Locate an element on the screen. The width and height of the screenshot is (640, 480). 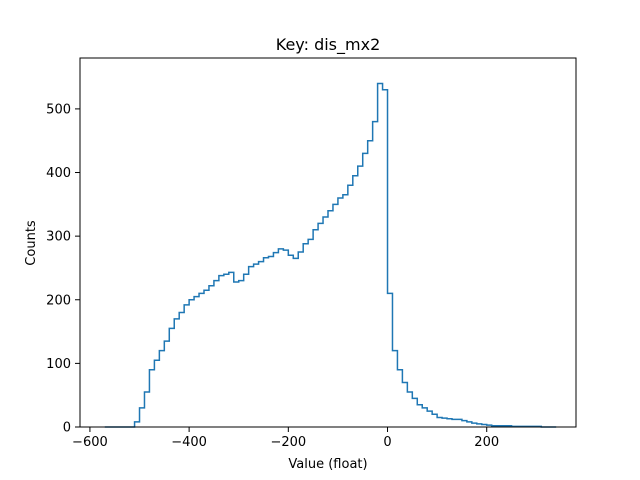
y-axis: 0 100 200 300 400 500 is located at coordinates (63, 269).